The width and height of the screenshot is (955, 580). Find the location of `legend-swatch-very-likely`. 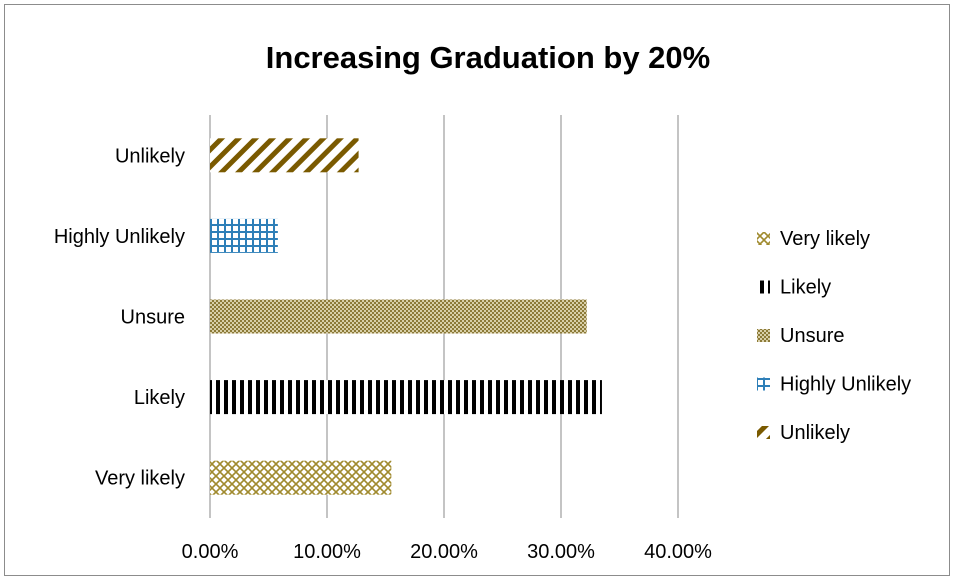

legend-swatch-very-likely is located at coordinates (763, 238).